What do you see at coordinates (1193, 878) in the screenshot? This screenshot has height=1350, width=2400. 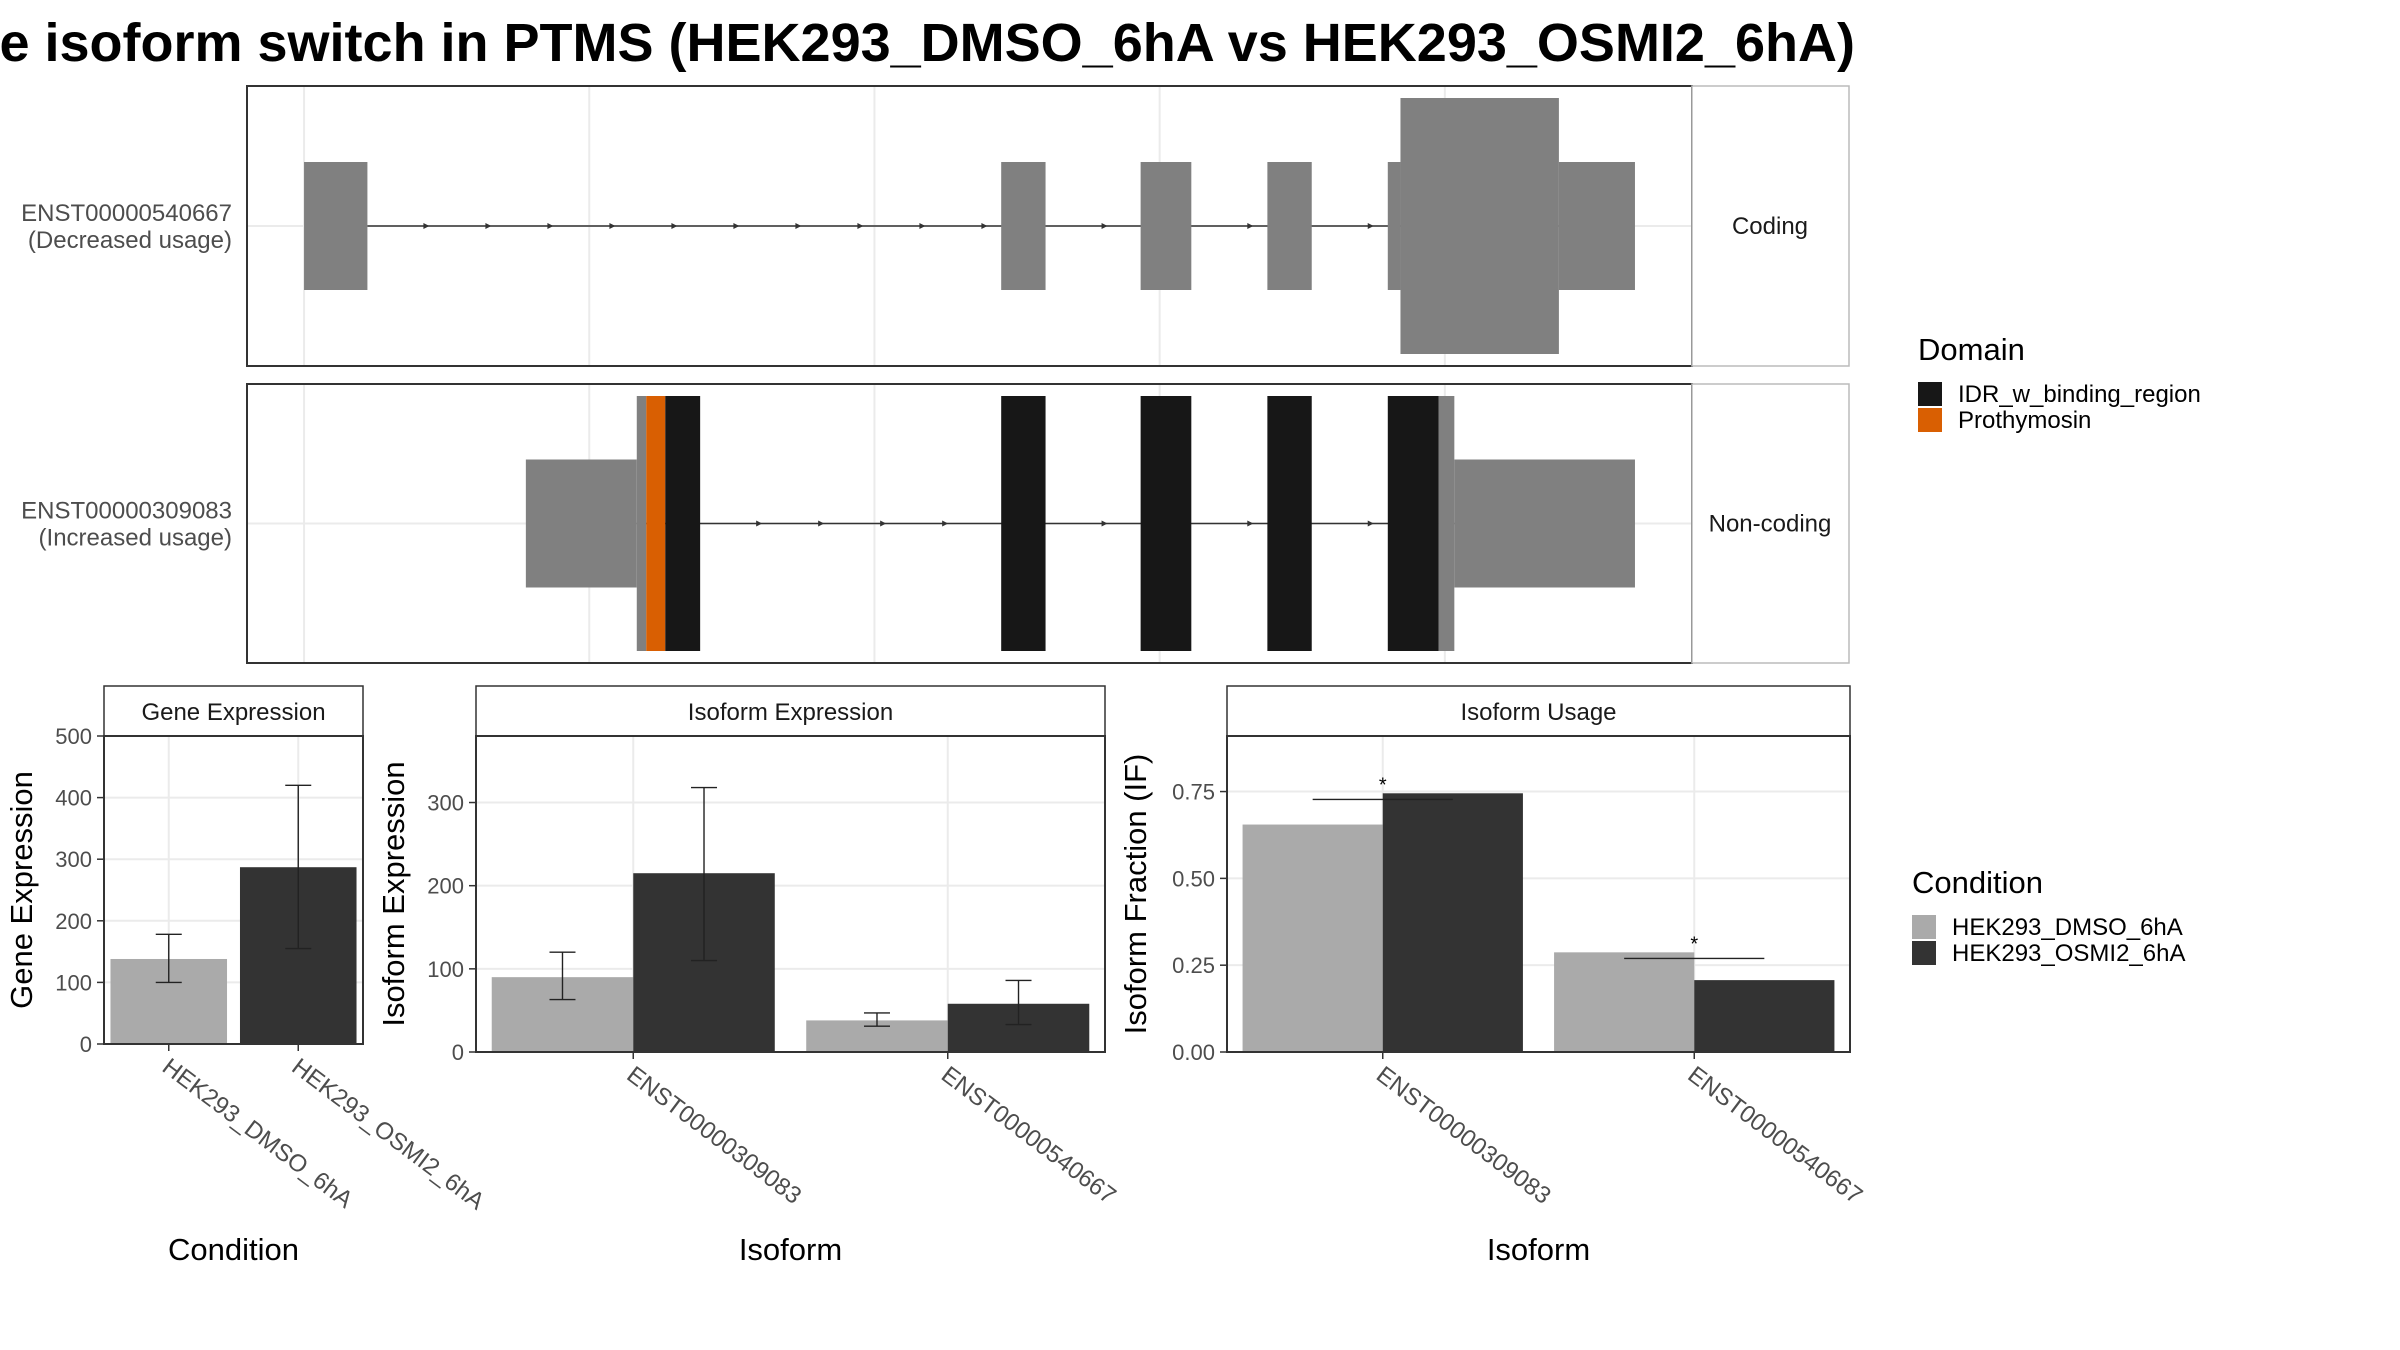 I see `y-tick-label: 0.50` at bounding box center [1193, 878].